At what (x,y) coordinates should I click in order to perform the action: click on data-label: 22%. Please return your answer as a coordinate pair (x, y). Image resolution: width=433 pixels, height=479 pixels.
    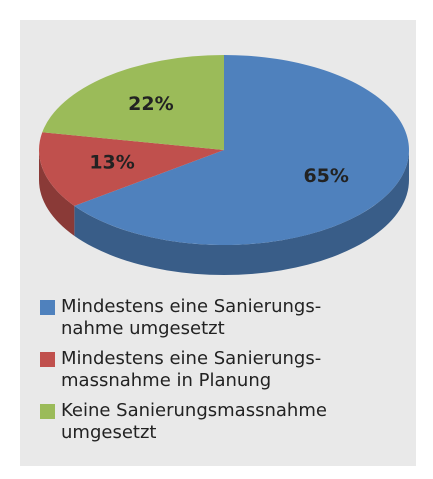
    Looking at the image, I should click on (150, 104).